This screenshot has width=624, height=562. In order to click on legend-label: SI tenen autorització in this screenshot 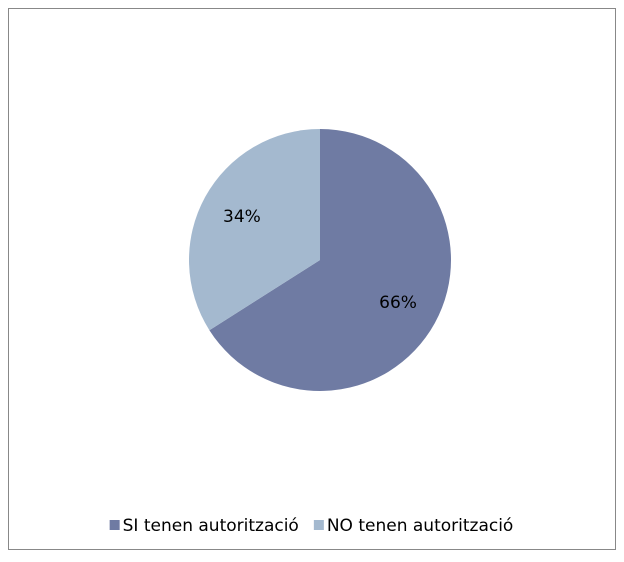, I will do `click(211, 526)`.